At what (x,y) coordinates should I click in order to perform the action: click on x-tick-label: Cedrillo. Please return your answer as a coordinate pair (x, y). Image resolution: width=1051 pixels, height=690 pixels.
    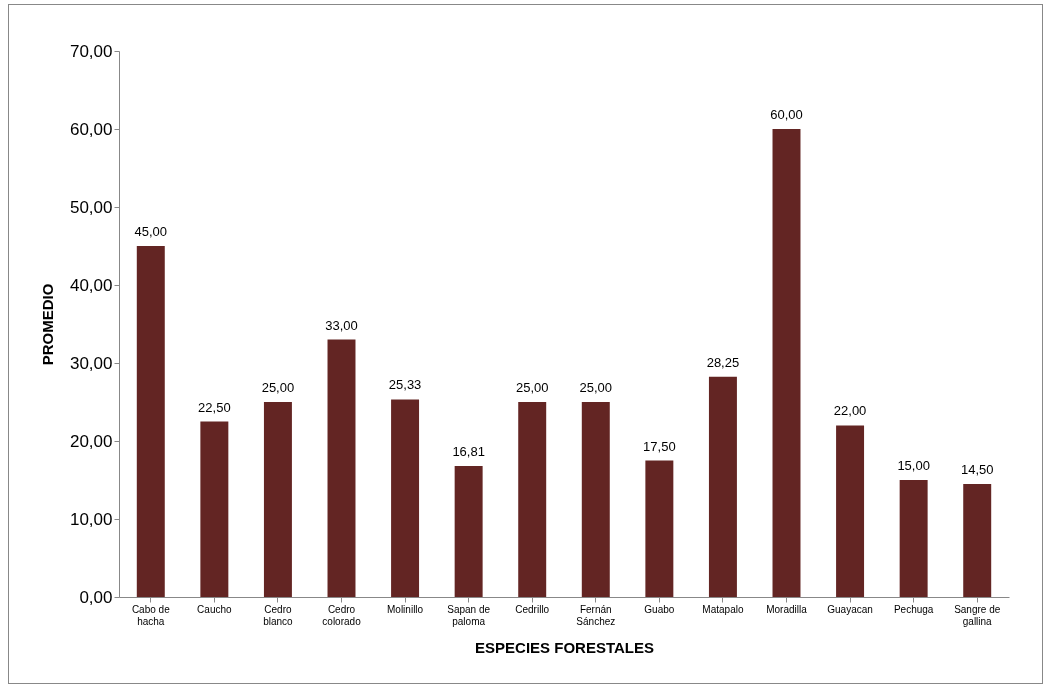
    Looking at the image, I should click on (532, 609).